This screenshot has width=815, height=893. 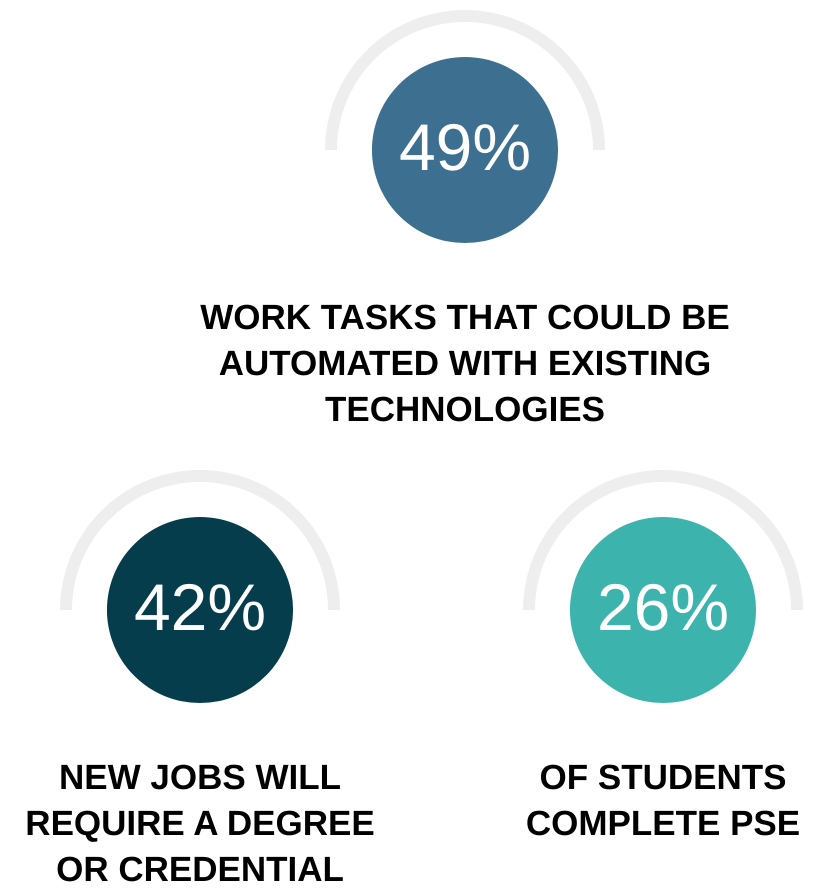 I want to click on category-label: NEW JOBS WILL REQUIRE A DEGREE OR CREDENTIAL, so click(x=200, y=823).